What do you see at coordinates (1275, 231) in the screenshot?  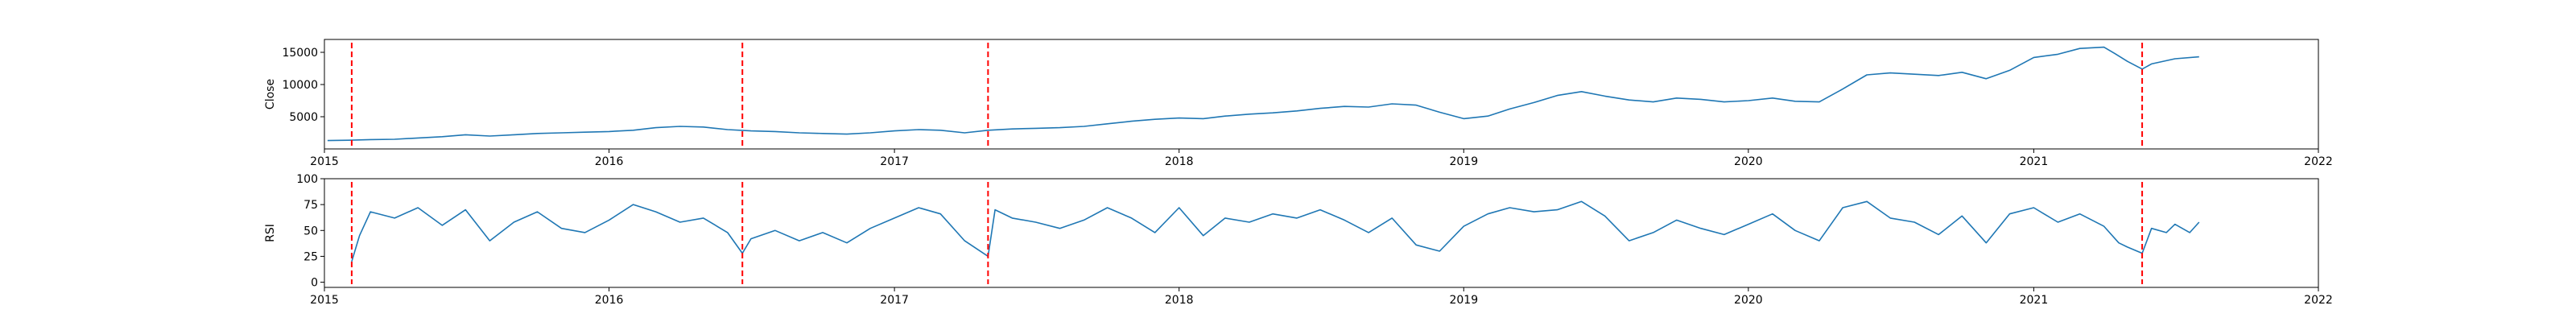 I see `series-line` at bounding box center [1275, 231].